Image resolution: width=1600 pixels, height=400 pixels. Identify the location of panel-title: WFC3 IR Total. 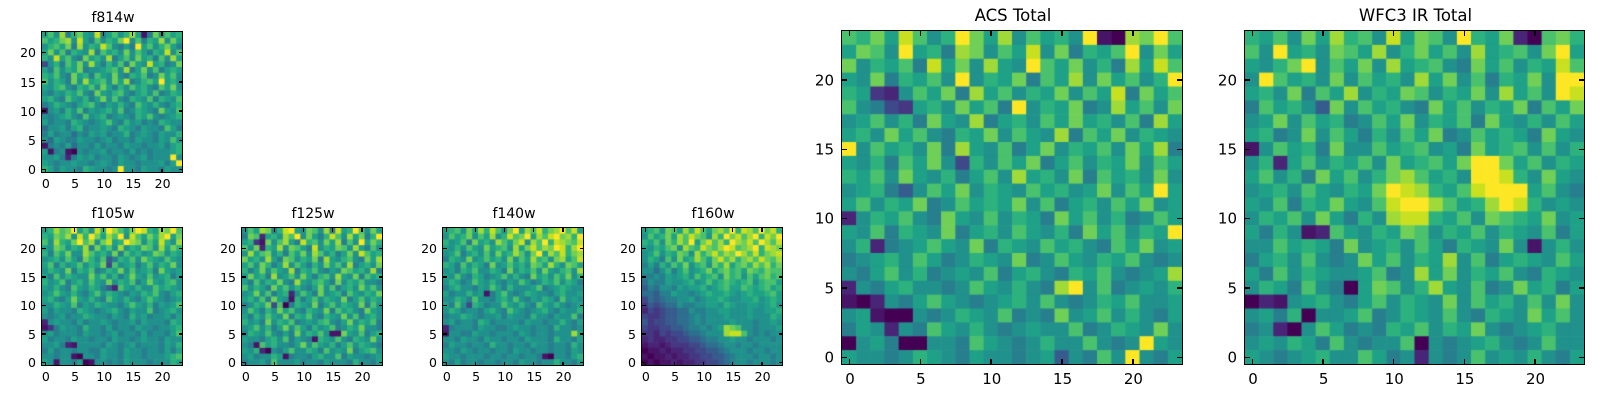
(1415, 15).